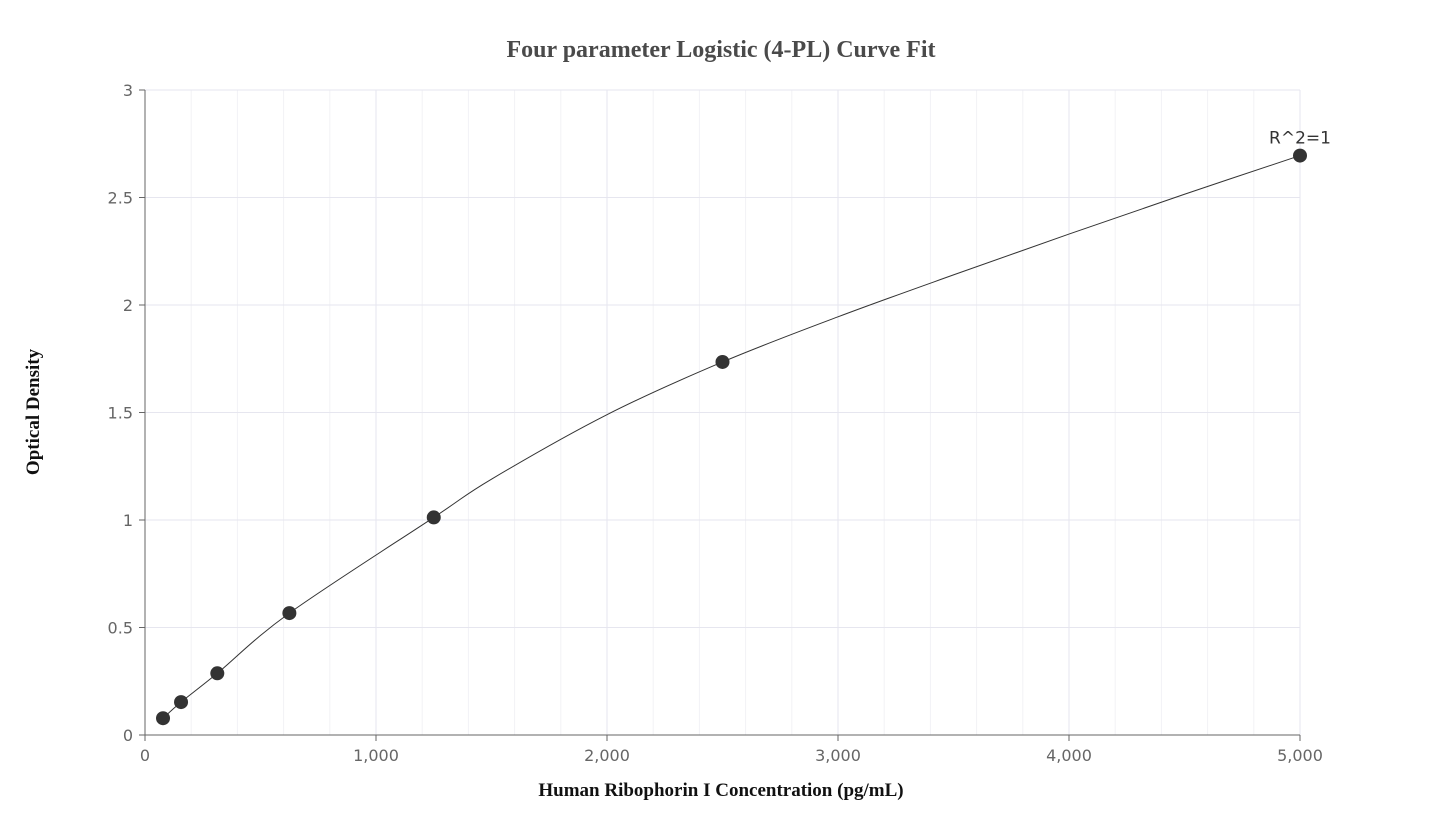  Describe the element at coordinates (128, 520) in the screenshot. I see `y-tick-label: 1` at that location.